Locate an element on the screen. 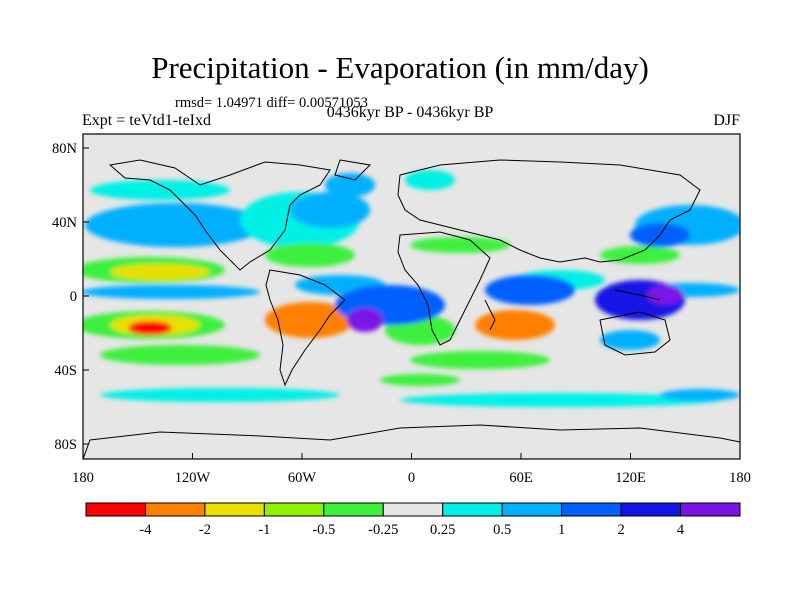 The height and width of the screenshot is (600, 800). lon-label: 60E is located at coordinates (521, 478).